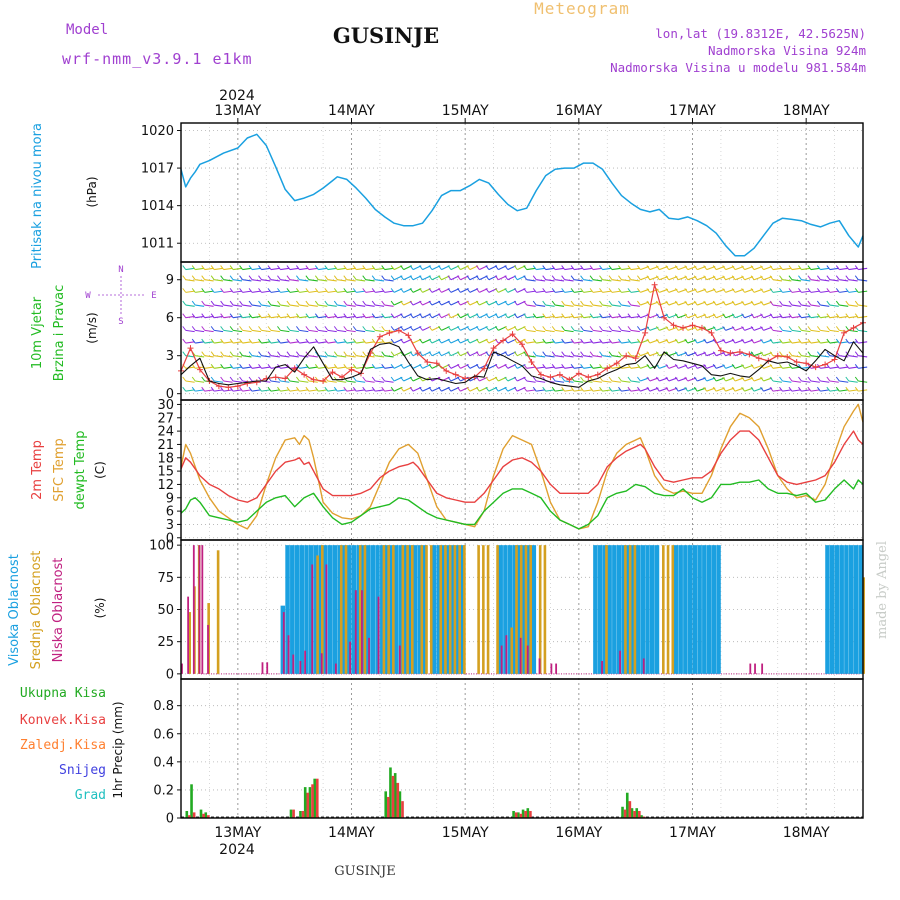 This screenshot has height=900, width=900. Describe the element at coordinates (165, 458) in the screenshot. I see `y-tick-label: 18` at that location.